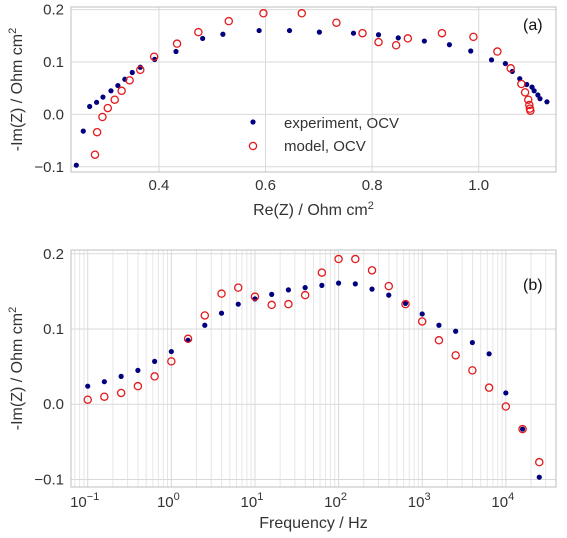 The height and width of the screenshot is (538, 567). What do you see at coordinates (310, 210) in the screenshot?
I see `x-axis-label-text: Re(Z) / Ohm cm` at bounding box center [310, 210].